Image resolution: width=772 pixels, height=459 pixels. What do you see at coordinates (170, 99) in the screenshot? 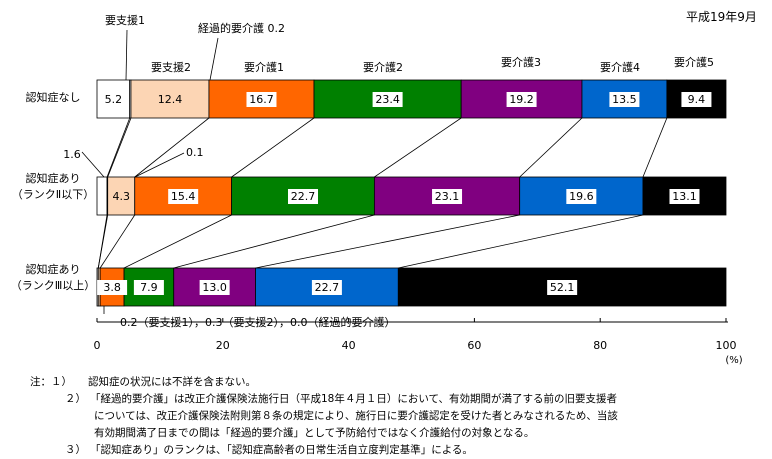
I see `value-label: 12.4` at bounding box center [170, 99].